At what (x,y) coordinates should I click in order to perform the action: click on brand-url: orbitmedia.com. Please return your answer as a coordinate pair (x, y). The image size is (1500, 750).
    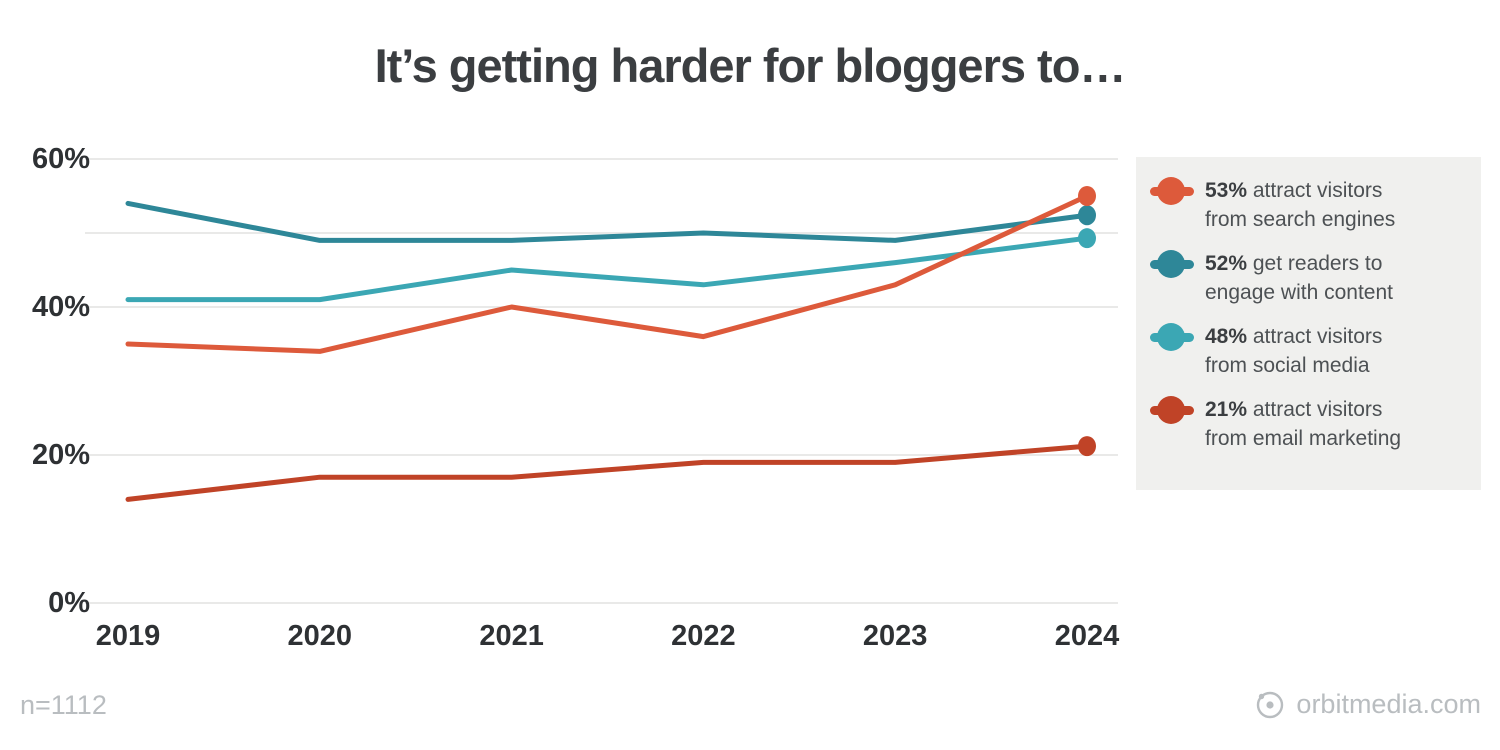
    Looking at the image, I should click on (1388, 703).